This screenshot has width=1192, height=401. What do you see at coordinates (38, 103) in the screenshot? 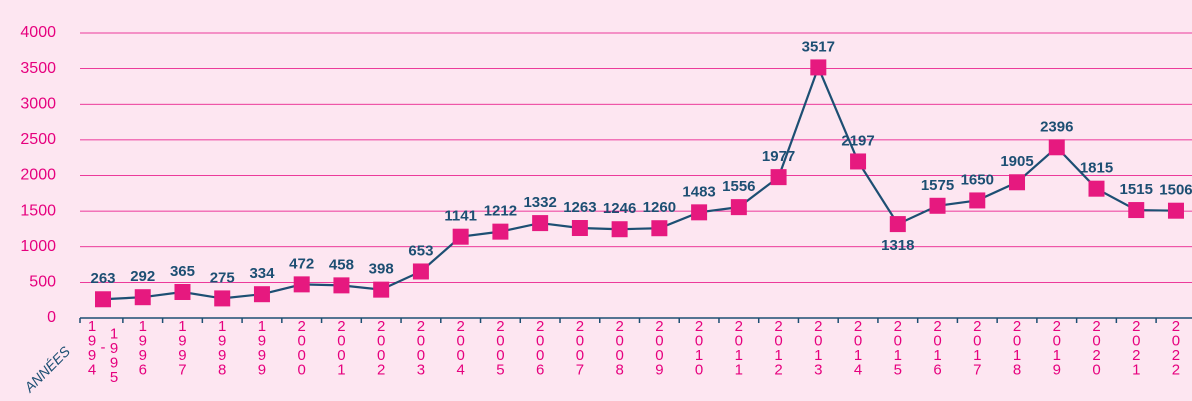
I see `y-tick-label: 3000` at bounding box center [38, 103].